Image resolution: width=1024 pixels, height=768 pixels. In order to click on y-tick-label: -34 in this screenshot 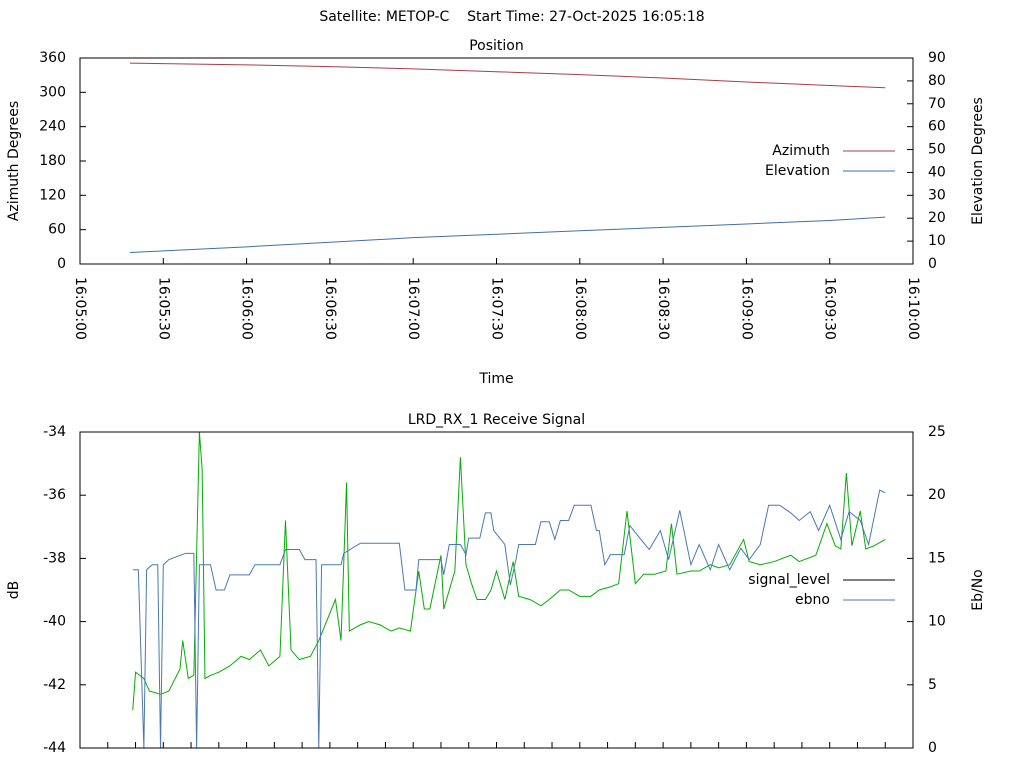, I will do `click(54, 432)`.